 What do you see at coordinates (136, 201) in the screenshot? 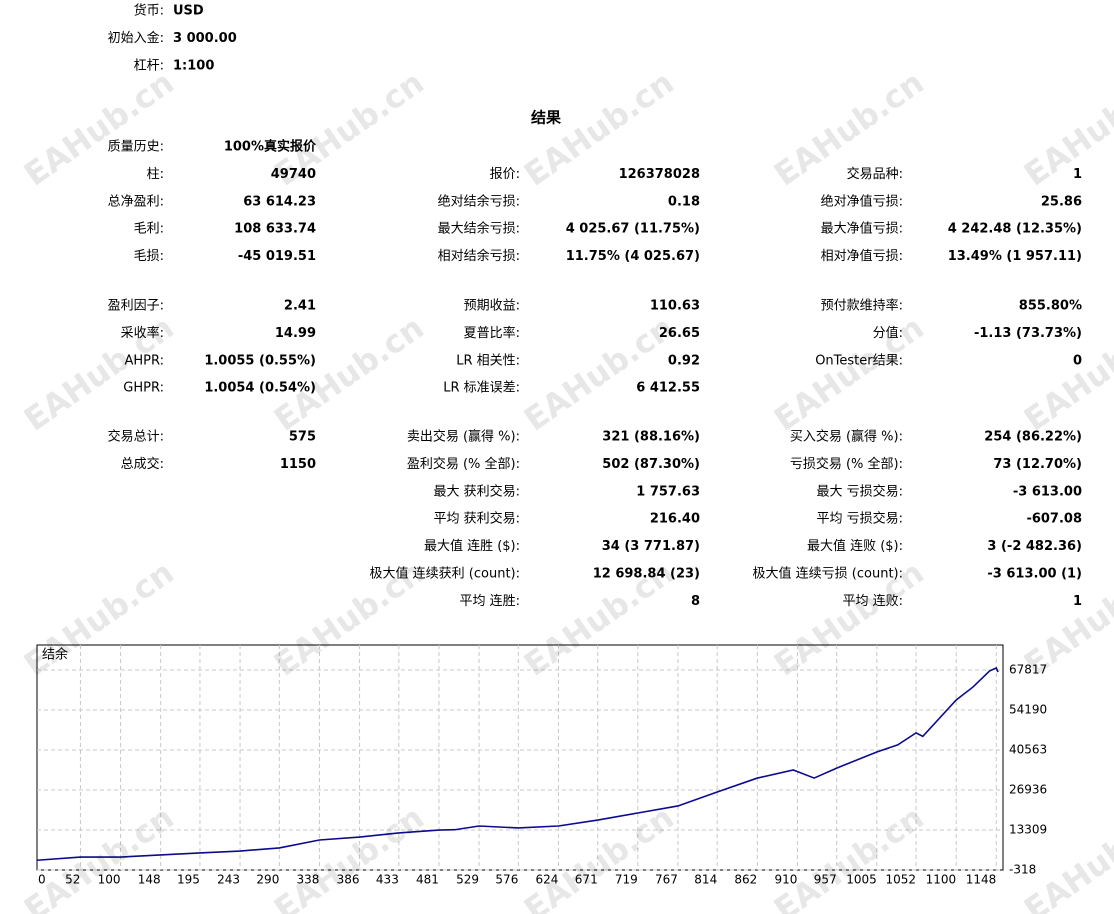
I see `stat-label: 总净盈利:` at bounding box center [136, 201].